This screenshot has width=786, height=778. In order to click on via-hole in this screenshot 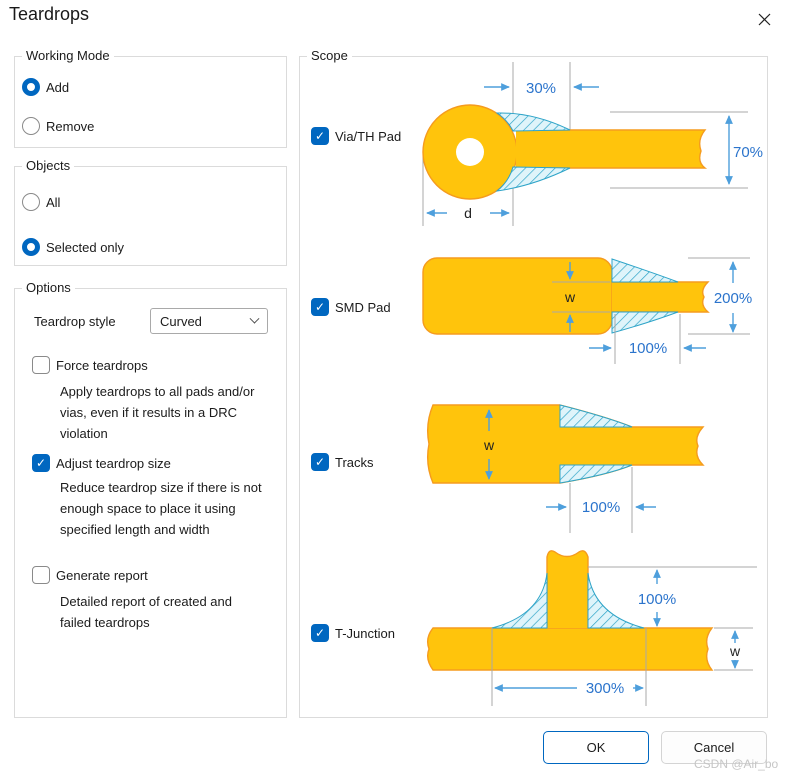, I will do `click(470, 152)`.